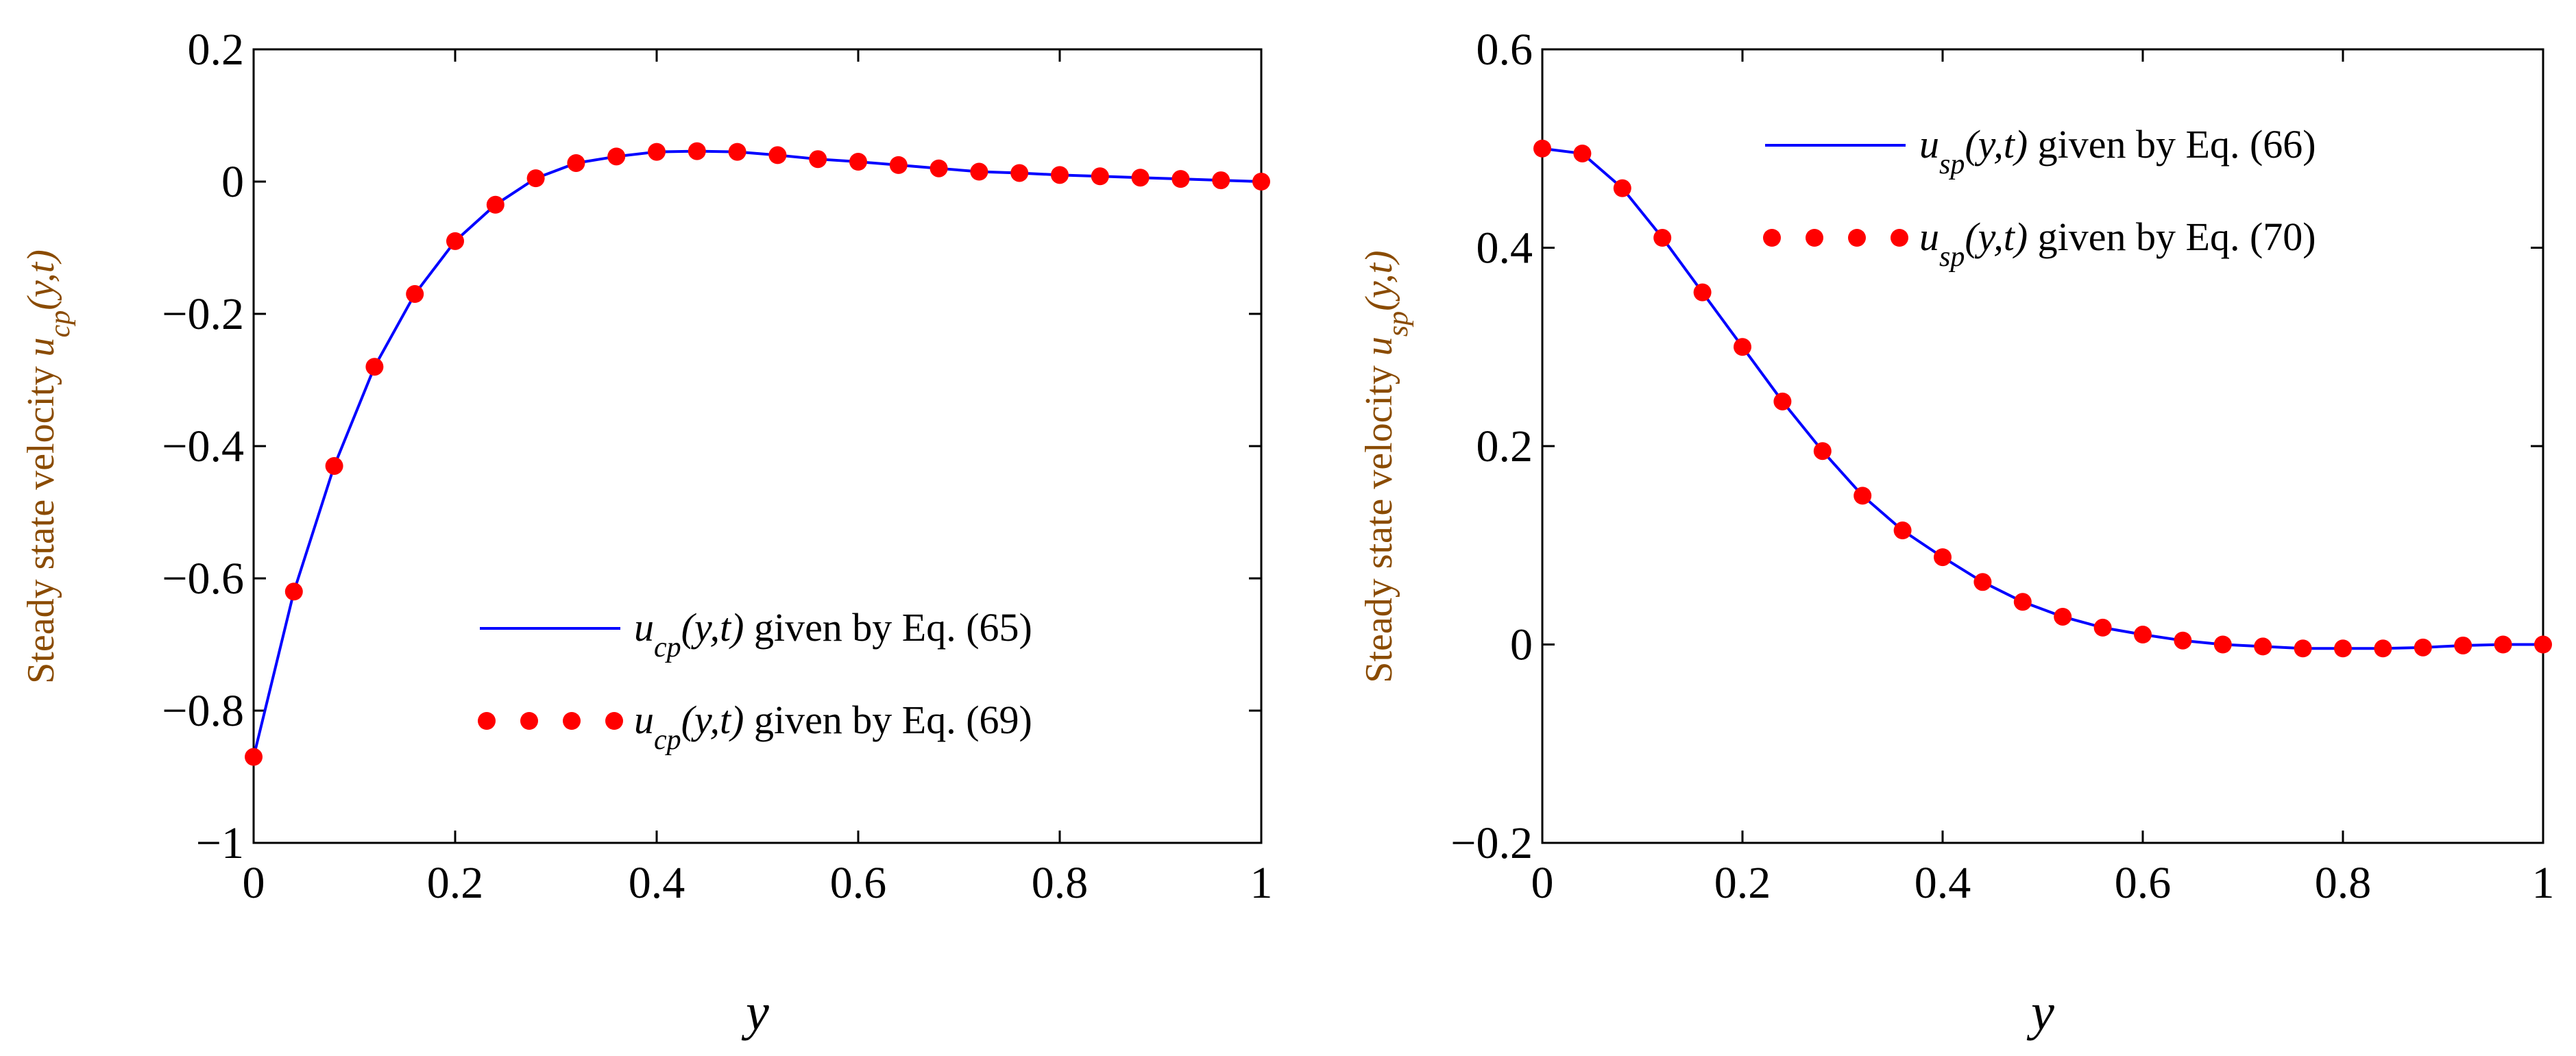 The image size is (2576, 1056). I want to click on legend-label-2: ucp(y,t) given by Eq. (69), so click(833, 727).